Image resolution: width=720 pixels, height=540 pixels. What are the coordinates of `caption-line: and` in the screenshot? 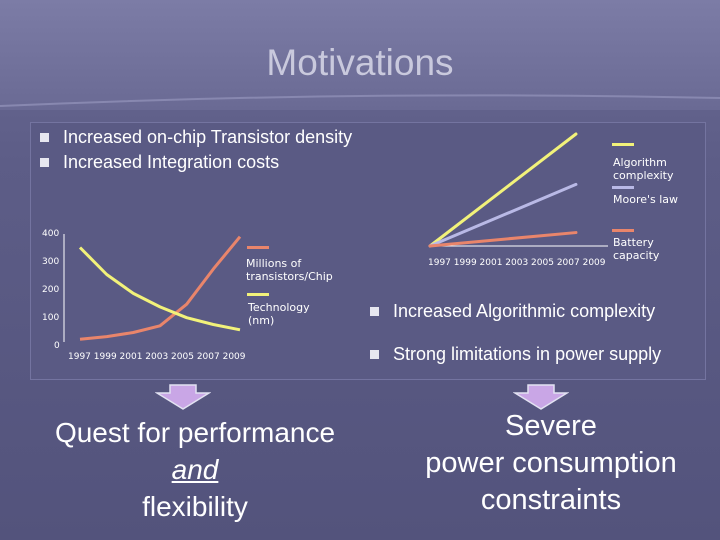 It's located at (195, 469).